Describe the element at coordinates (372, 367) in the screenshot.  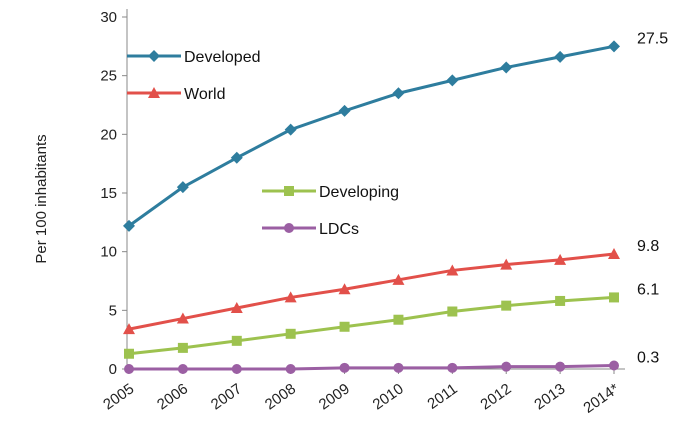
I see `series-line-ldcs` at that location.